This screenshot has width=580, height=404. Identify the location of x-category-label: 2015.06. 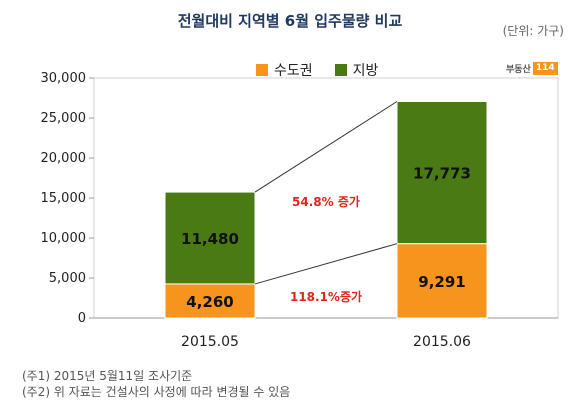
(442, 342).